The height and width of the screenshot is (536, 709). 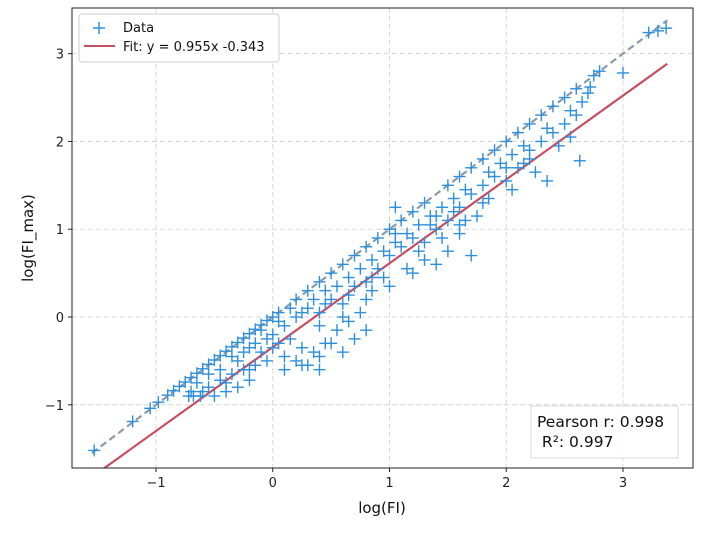 What do you see at coordinates (194, 47) in the screenshot?
I see `legend-fit-label: Fit: y = 0.955x -0.343` at bounding box center [194, 47].